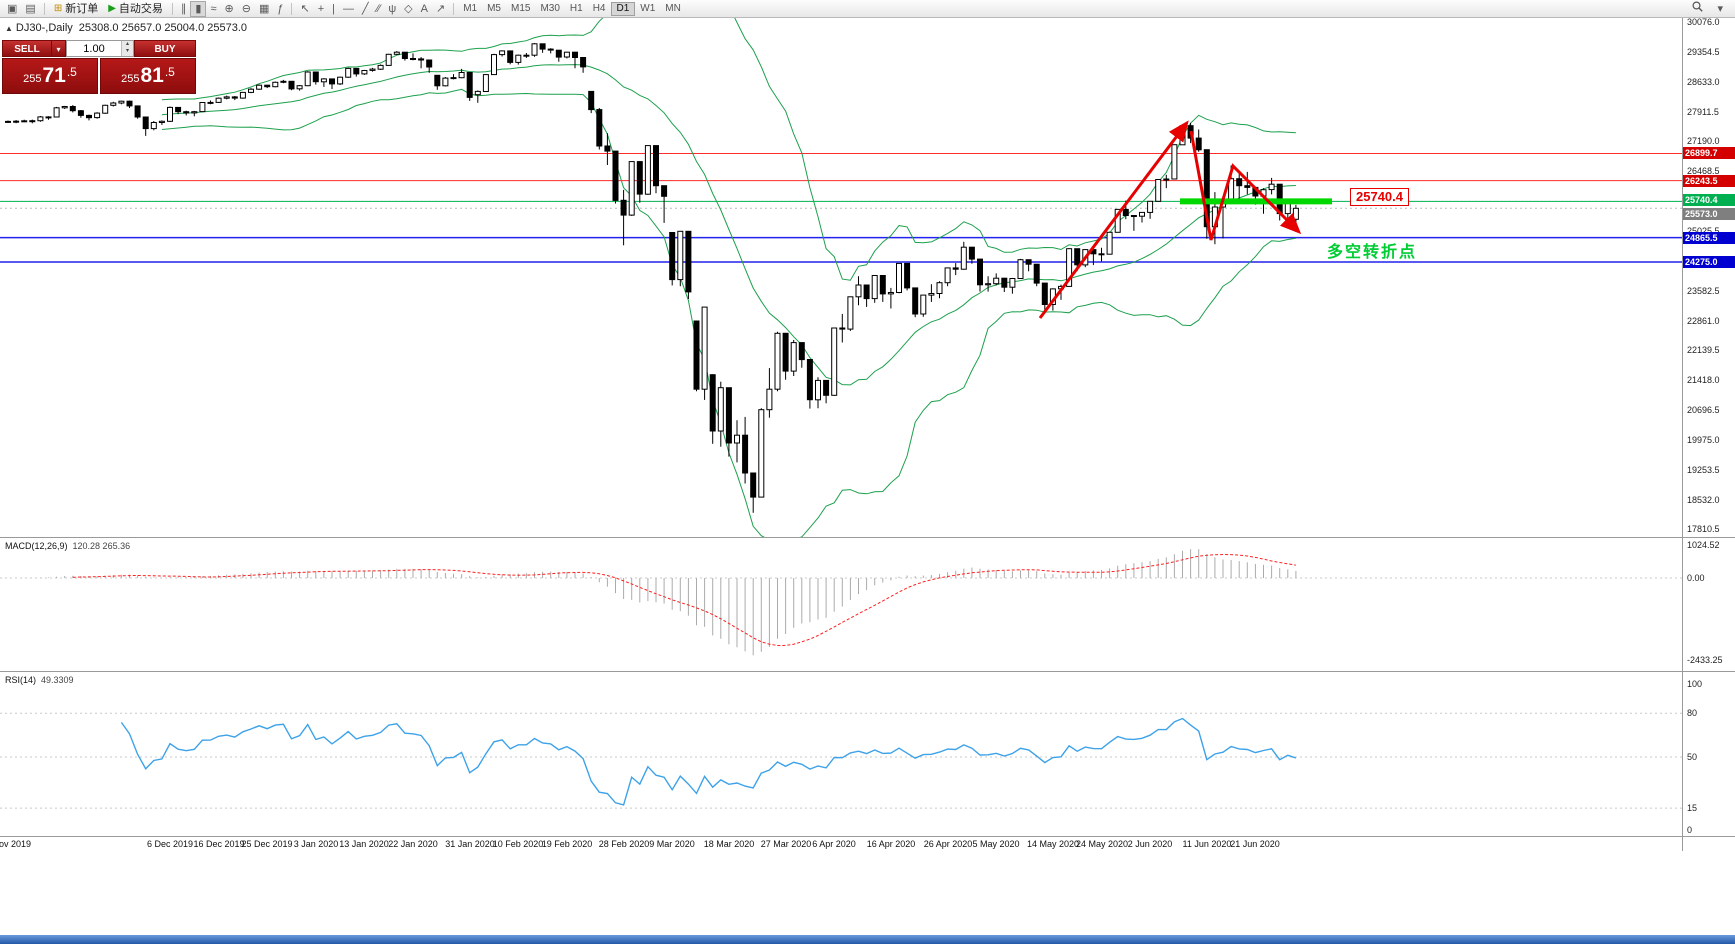 The image size is (1735, 944). Describe the element at coordinates (101, 546) in the screenshot. I see `macd-values: 120.28 265.36` at that location.